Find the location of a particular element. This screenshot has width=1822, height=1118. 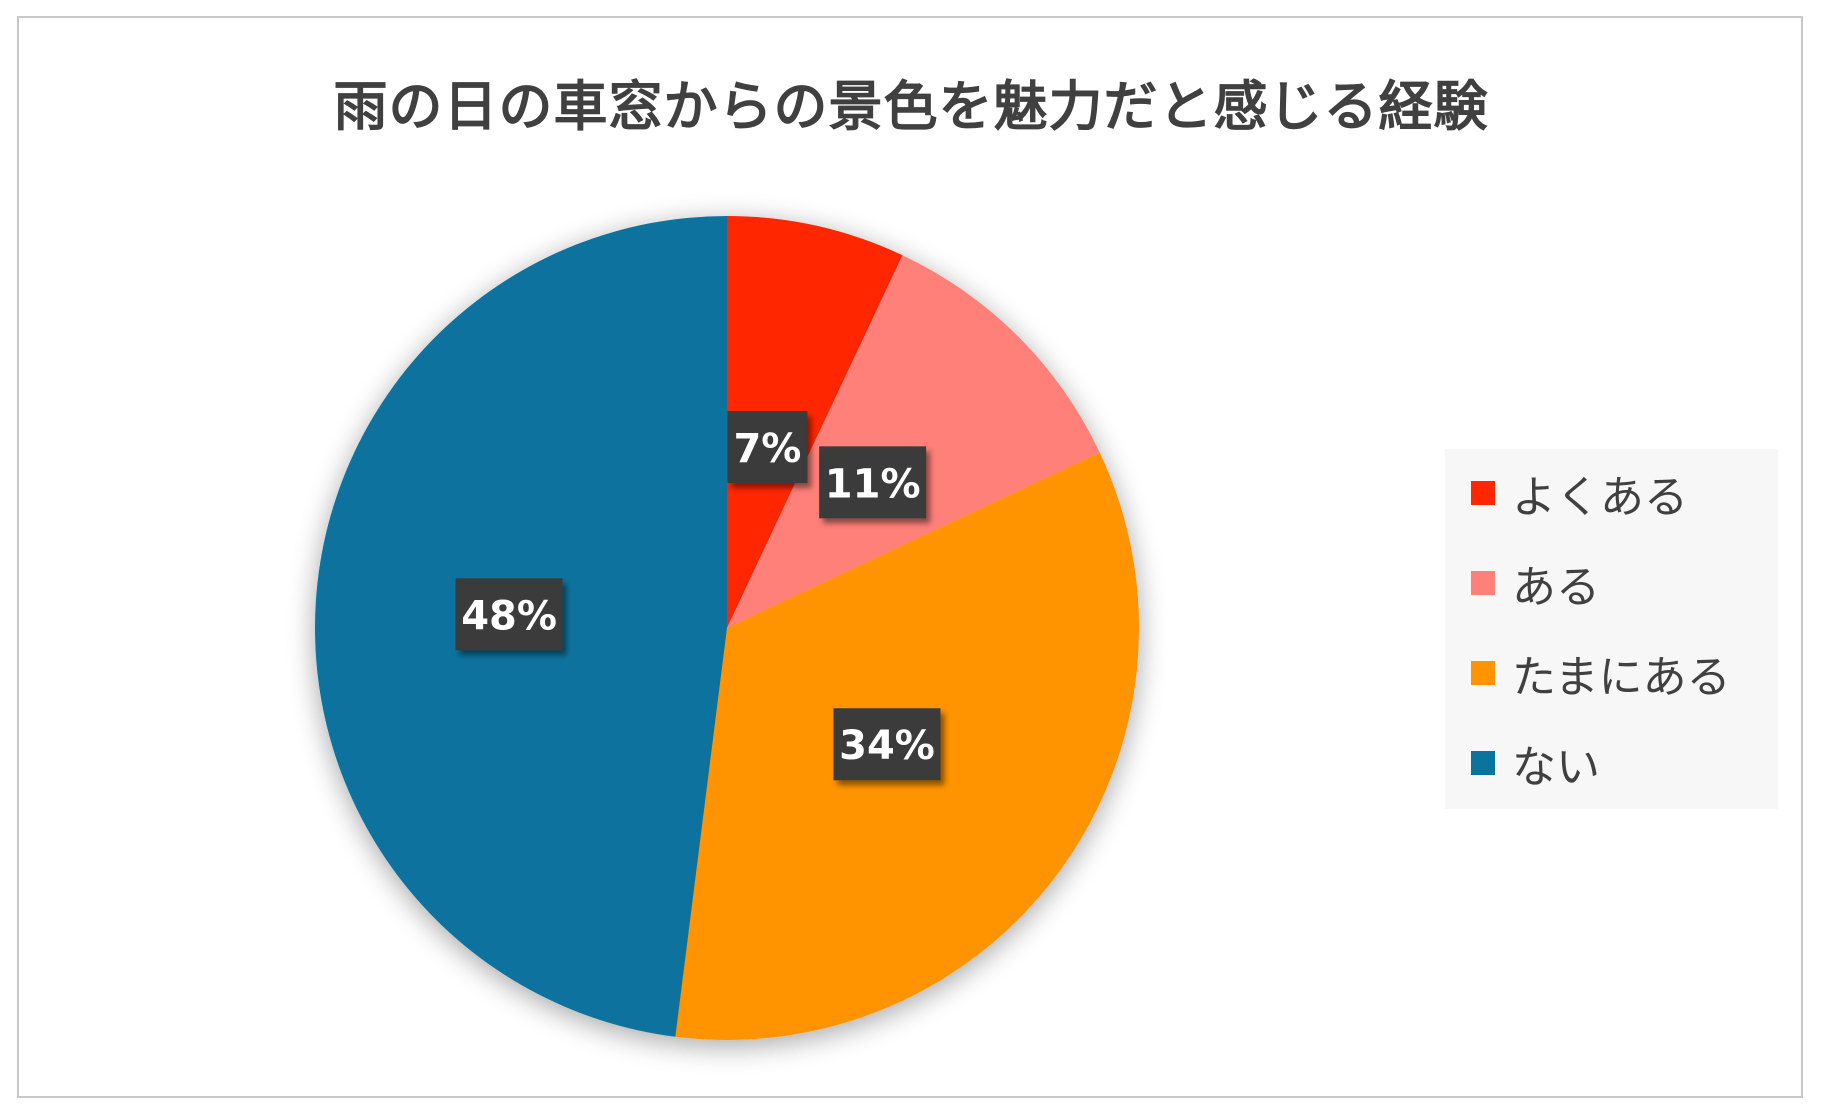

legend-label: ない is located at coordinates (1556, 767).